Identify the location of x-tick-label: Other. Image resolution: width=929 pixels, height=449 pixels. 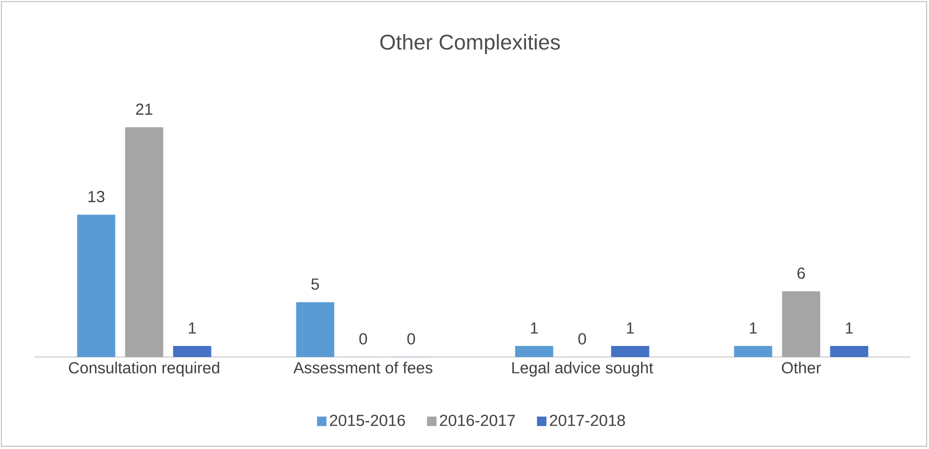
(801, 368).